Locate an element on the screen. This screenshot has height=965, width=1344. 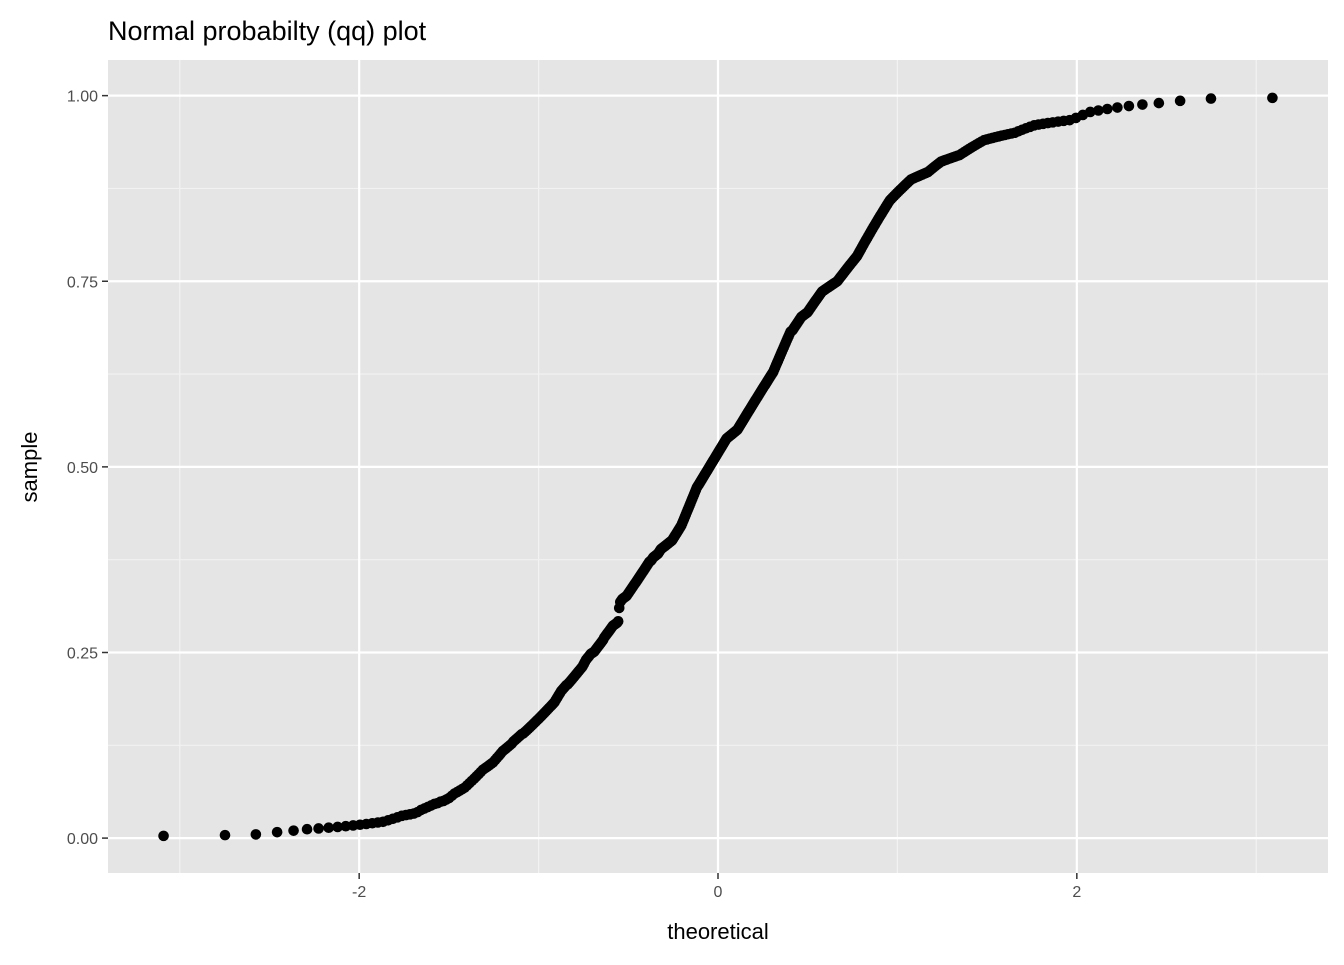
y-tick-label: 0.00 is located at coordinates (82, 839).